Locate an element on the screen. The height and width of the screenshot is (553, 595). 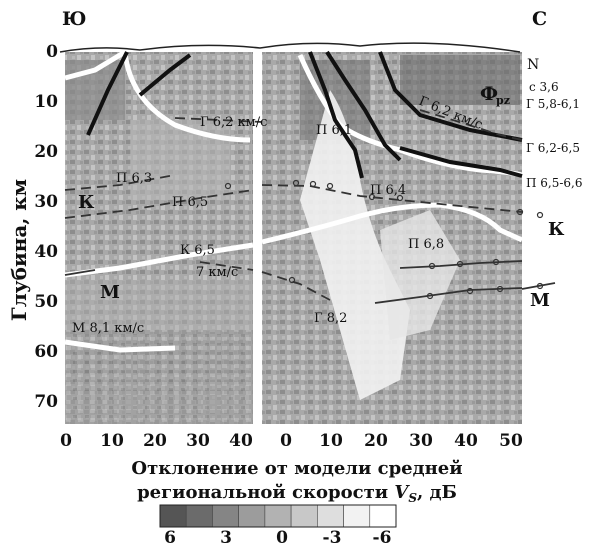
label-g6265: Г 6,2-6,5 is located at coordinates (553, 148).